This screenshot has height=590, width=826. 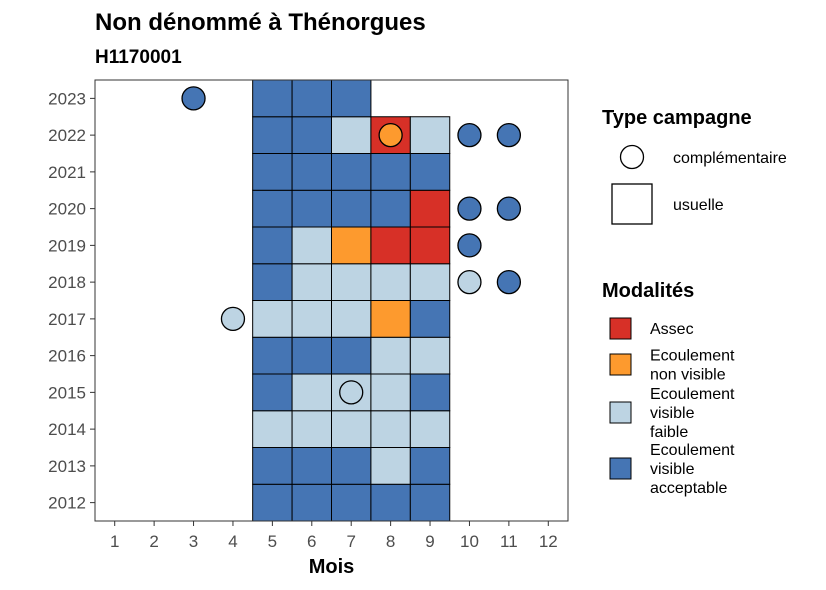 What do you see at coordinates (67, 503) in the screenshot?
I see `y-tick-label: 2012` at bounding box center [67, 503].